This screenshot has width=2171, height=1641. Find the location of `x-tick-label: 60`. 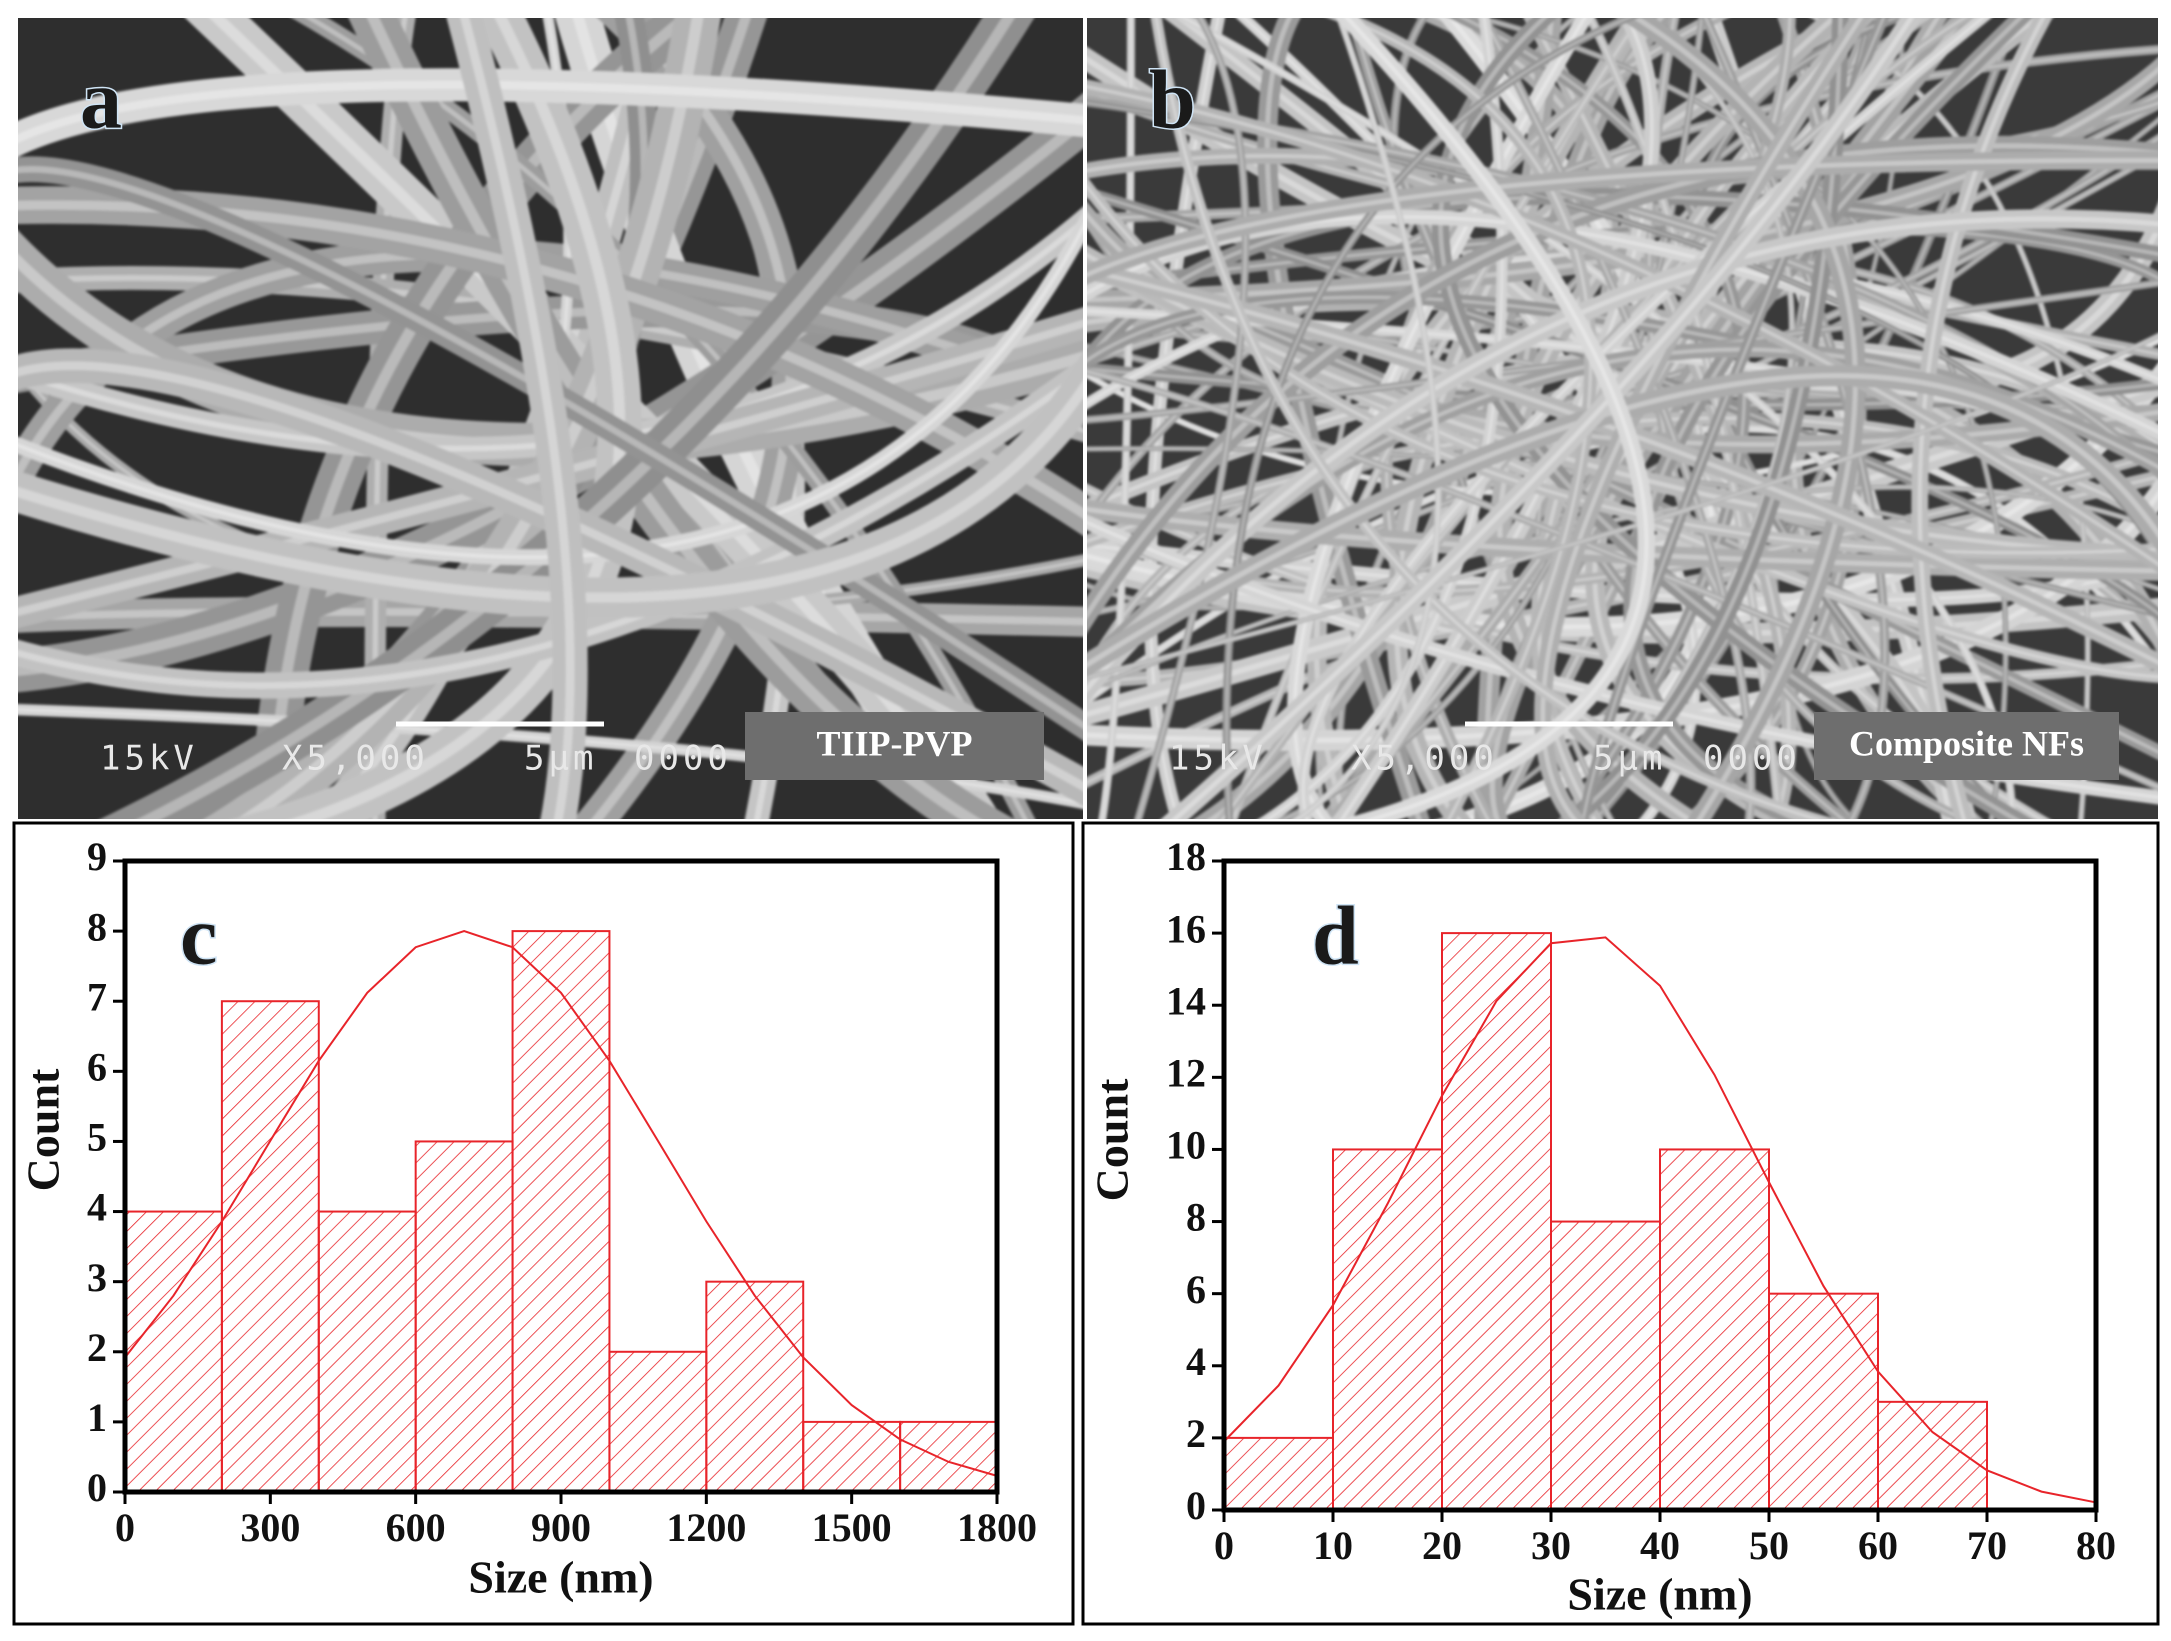

x-tick-label: 60 is located at coordinates (1878, 1545).